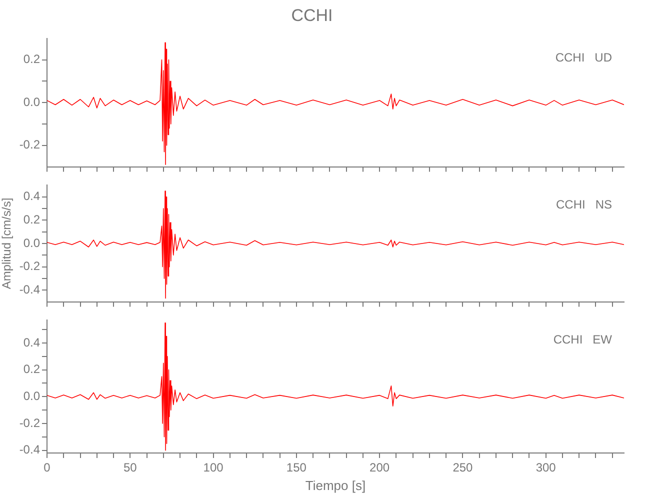 This screenshot has width=650, height=500. I want to click on x-tick-label: 50, so click(130, 467).